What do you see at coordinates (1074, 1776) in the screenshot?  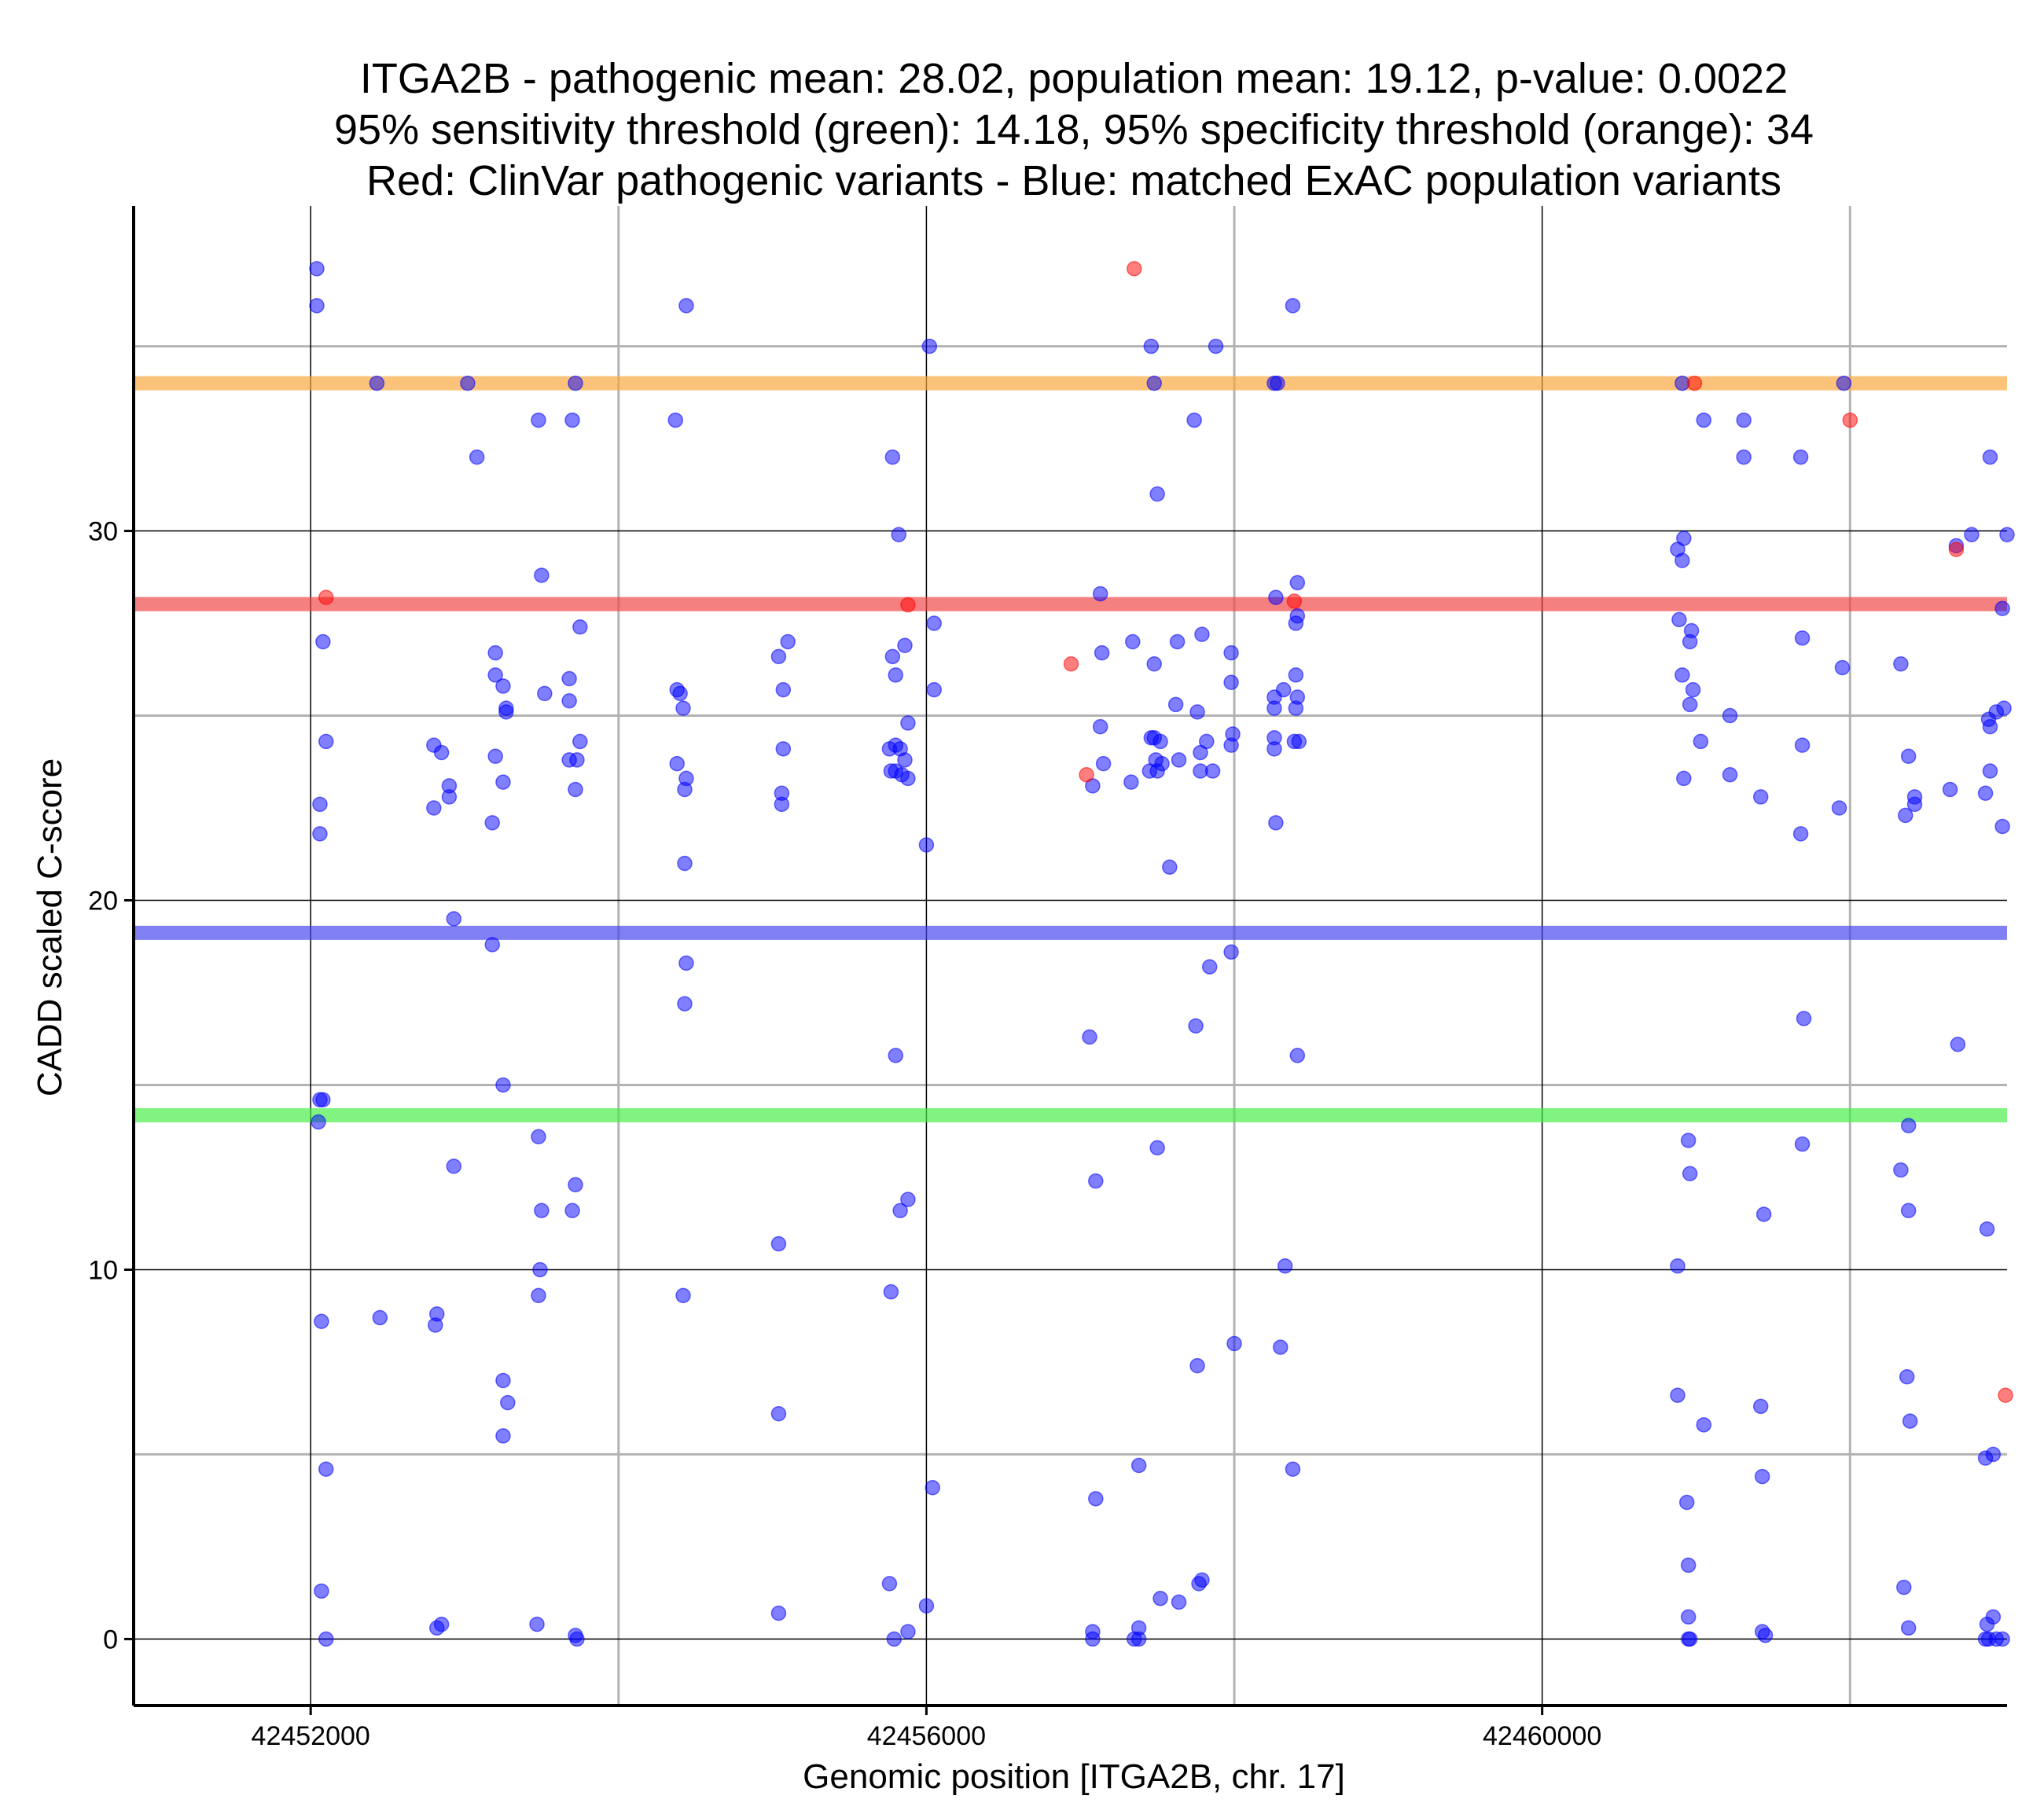 I see `x-axis-title: Genomic position [ITGA2B, chr. 17]` at bounding box center [1074, 1776].